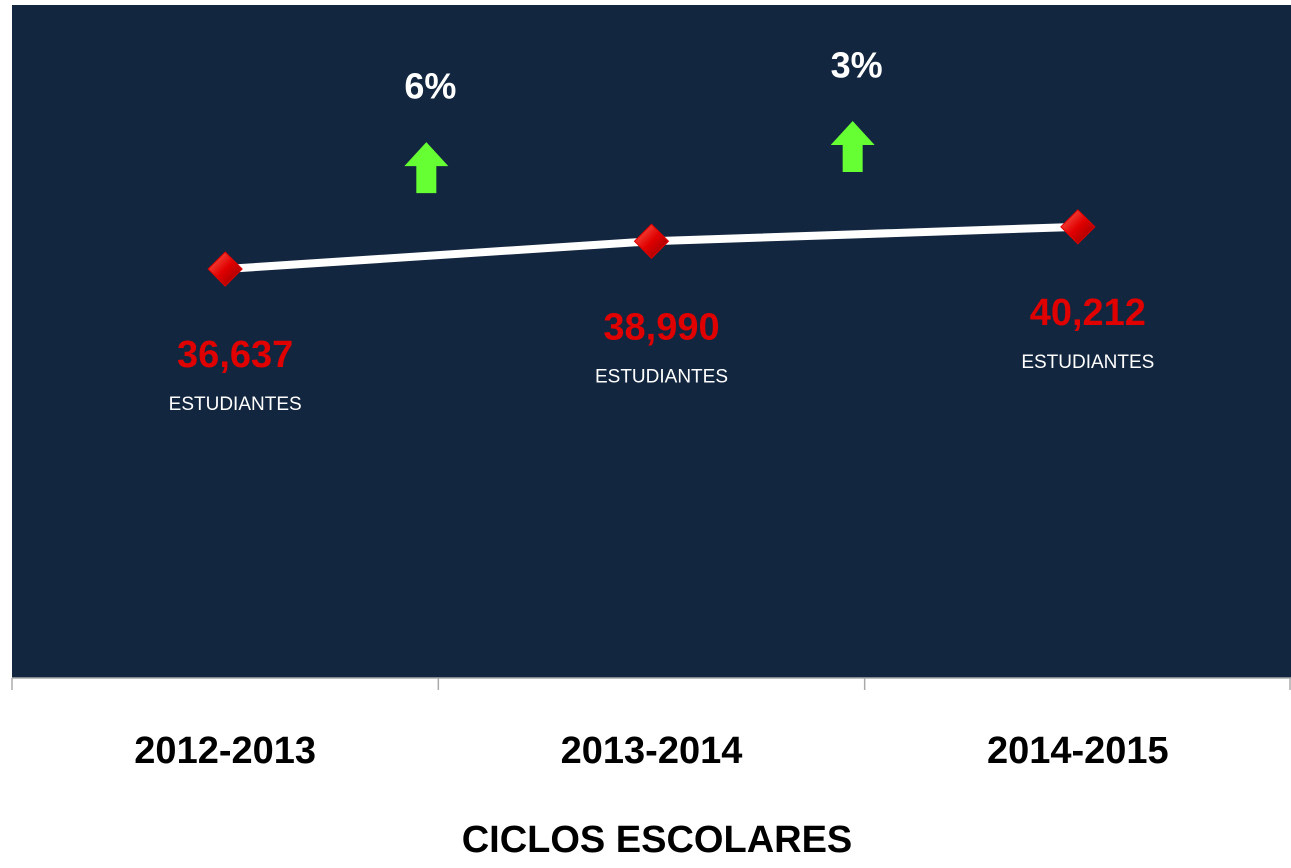 The image size is (1291, 868). I want to click on value-label: 40,212, so click(1088, 313).